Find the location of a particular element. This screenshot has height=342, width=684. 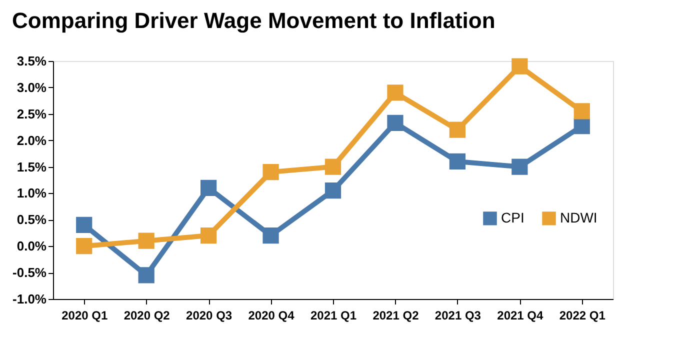

x-tick-label: 2021 Q2 is located at coordinates (396, 315).